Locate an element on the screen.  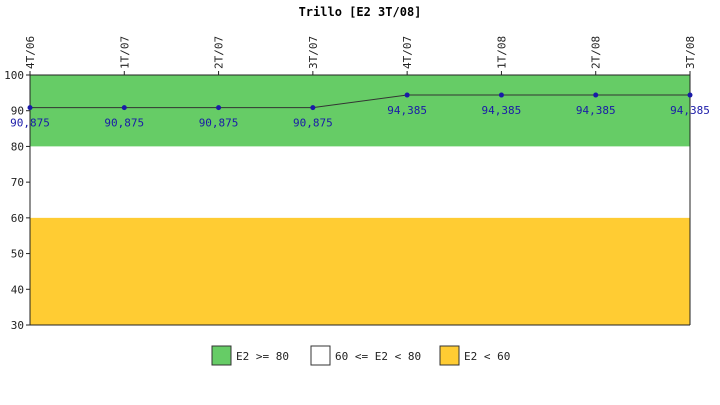
y-tick-label: 100 is located at coordinates (14, 75).